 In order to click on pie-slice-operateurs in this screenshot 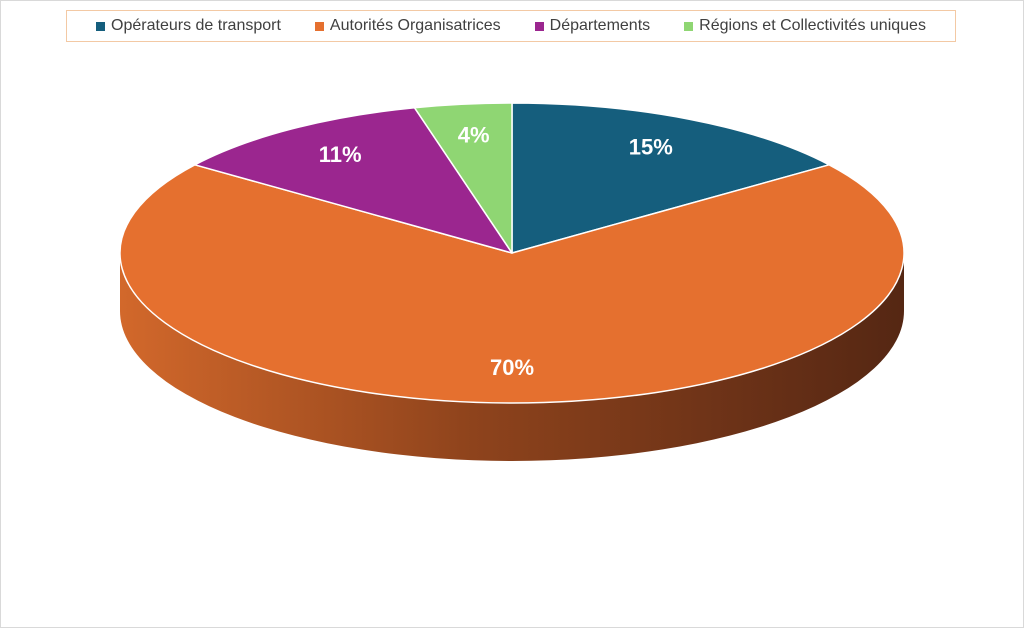, I will do `click(670, 178)`.